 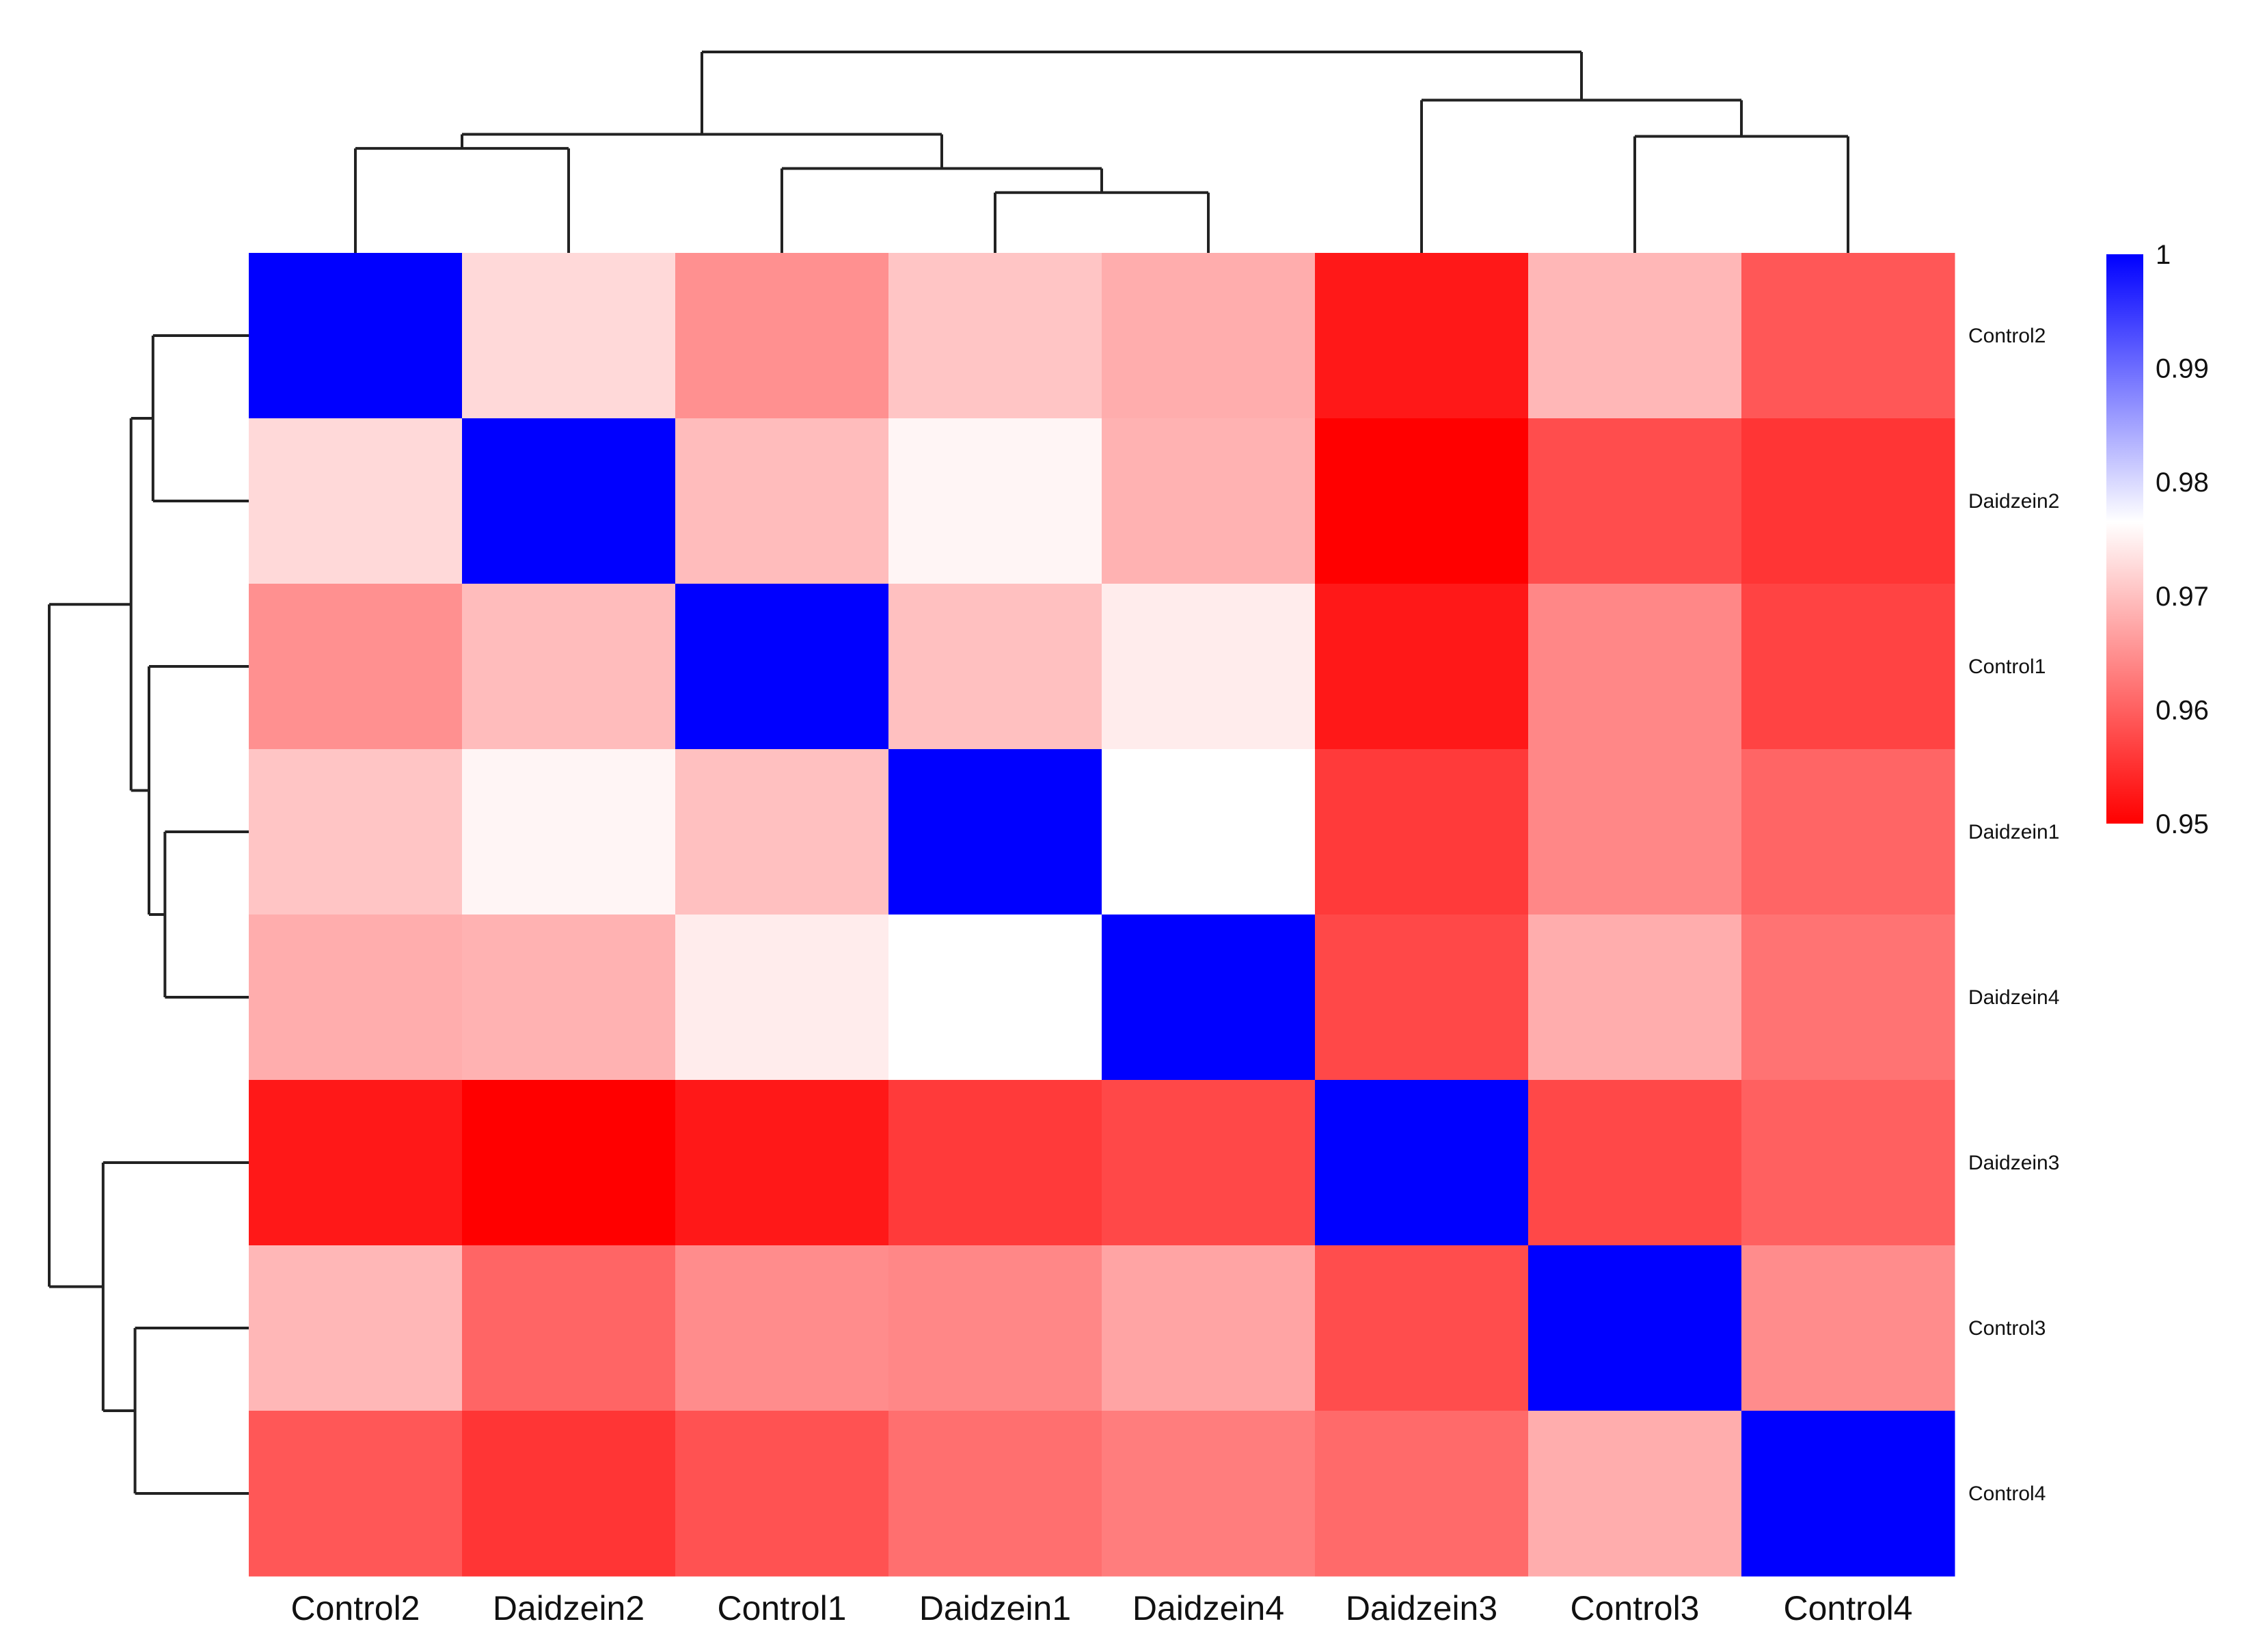 I want to click on column-label: Control3, so click(x=1635, y=1608).